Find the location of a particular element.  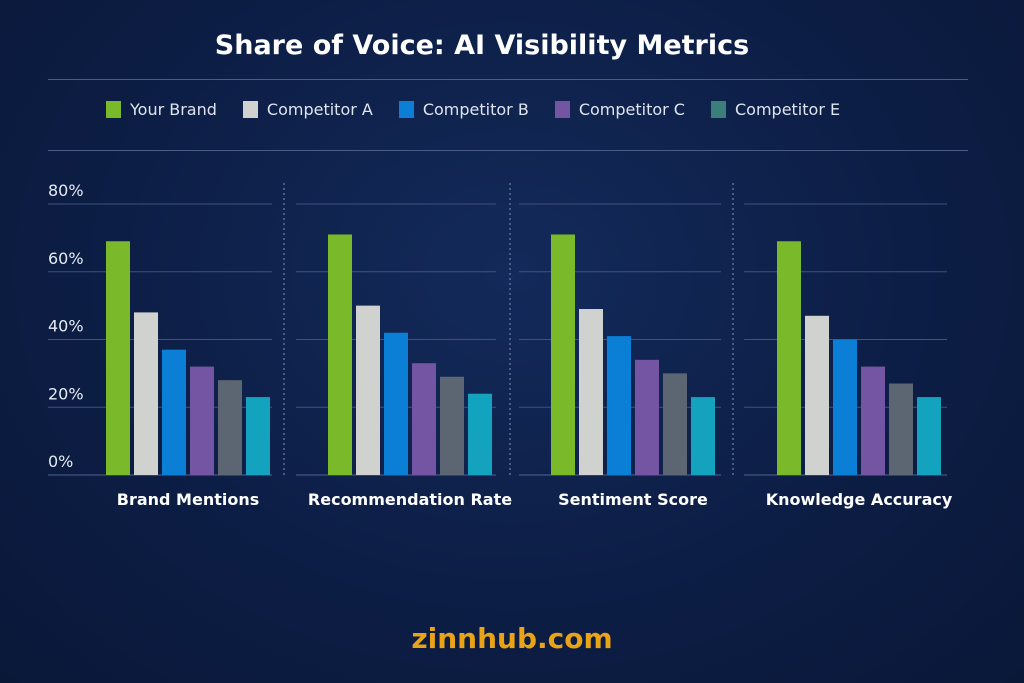

category-label: Brand Mentions is located at coordinates (188, 499).